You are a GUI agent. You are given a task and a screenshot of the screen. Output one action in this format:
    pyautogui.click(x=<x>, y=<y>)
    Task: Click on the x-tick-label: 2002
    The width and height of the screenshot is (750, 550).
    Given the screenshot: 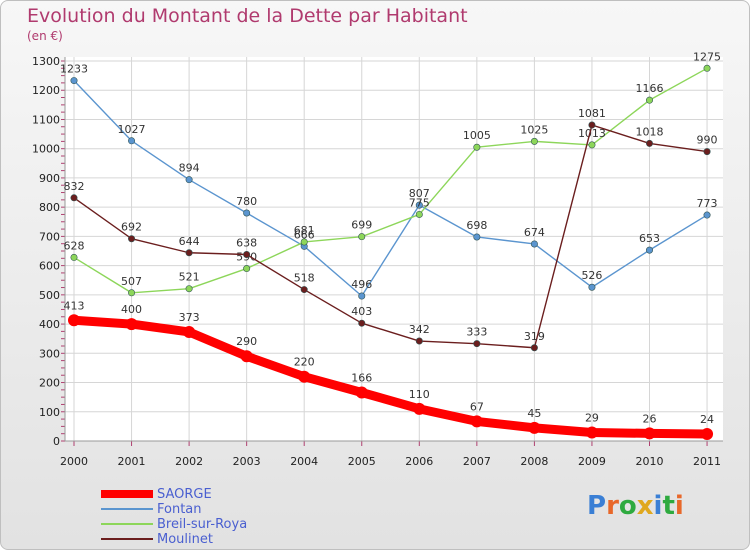 What is the action you would take?
    pyautogui.click(x=189, y=461)
    